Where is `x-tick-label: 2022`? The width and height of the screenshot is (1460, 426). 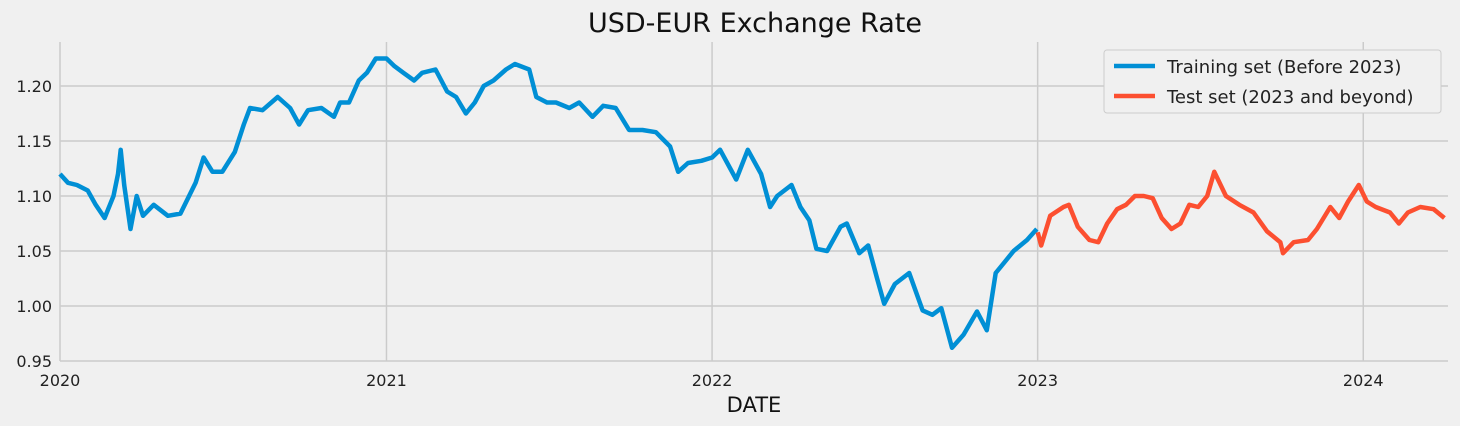
x-tick-label: 2022 is located at coordinates (712, 380).